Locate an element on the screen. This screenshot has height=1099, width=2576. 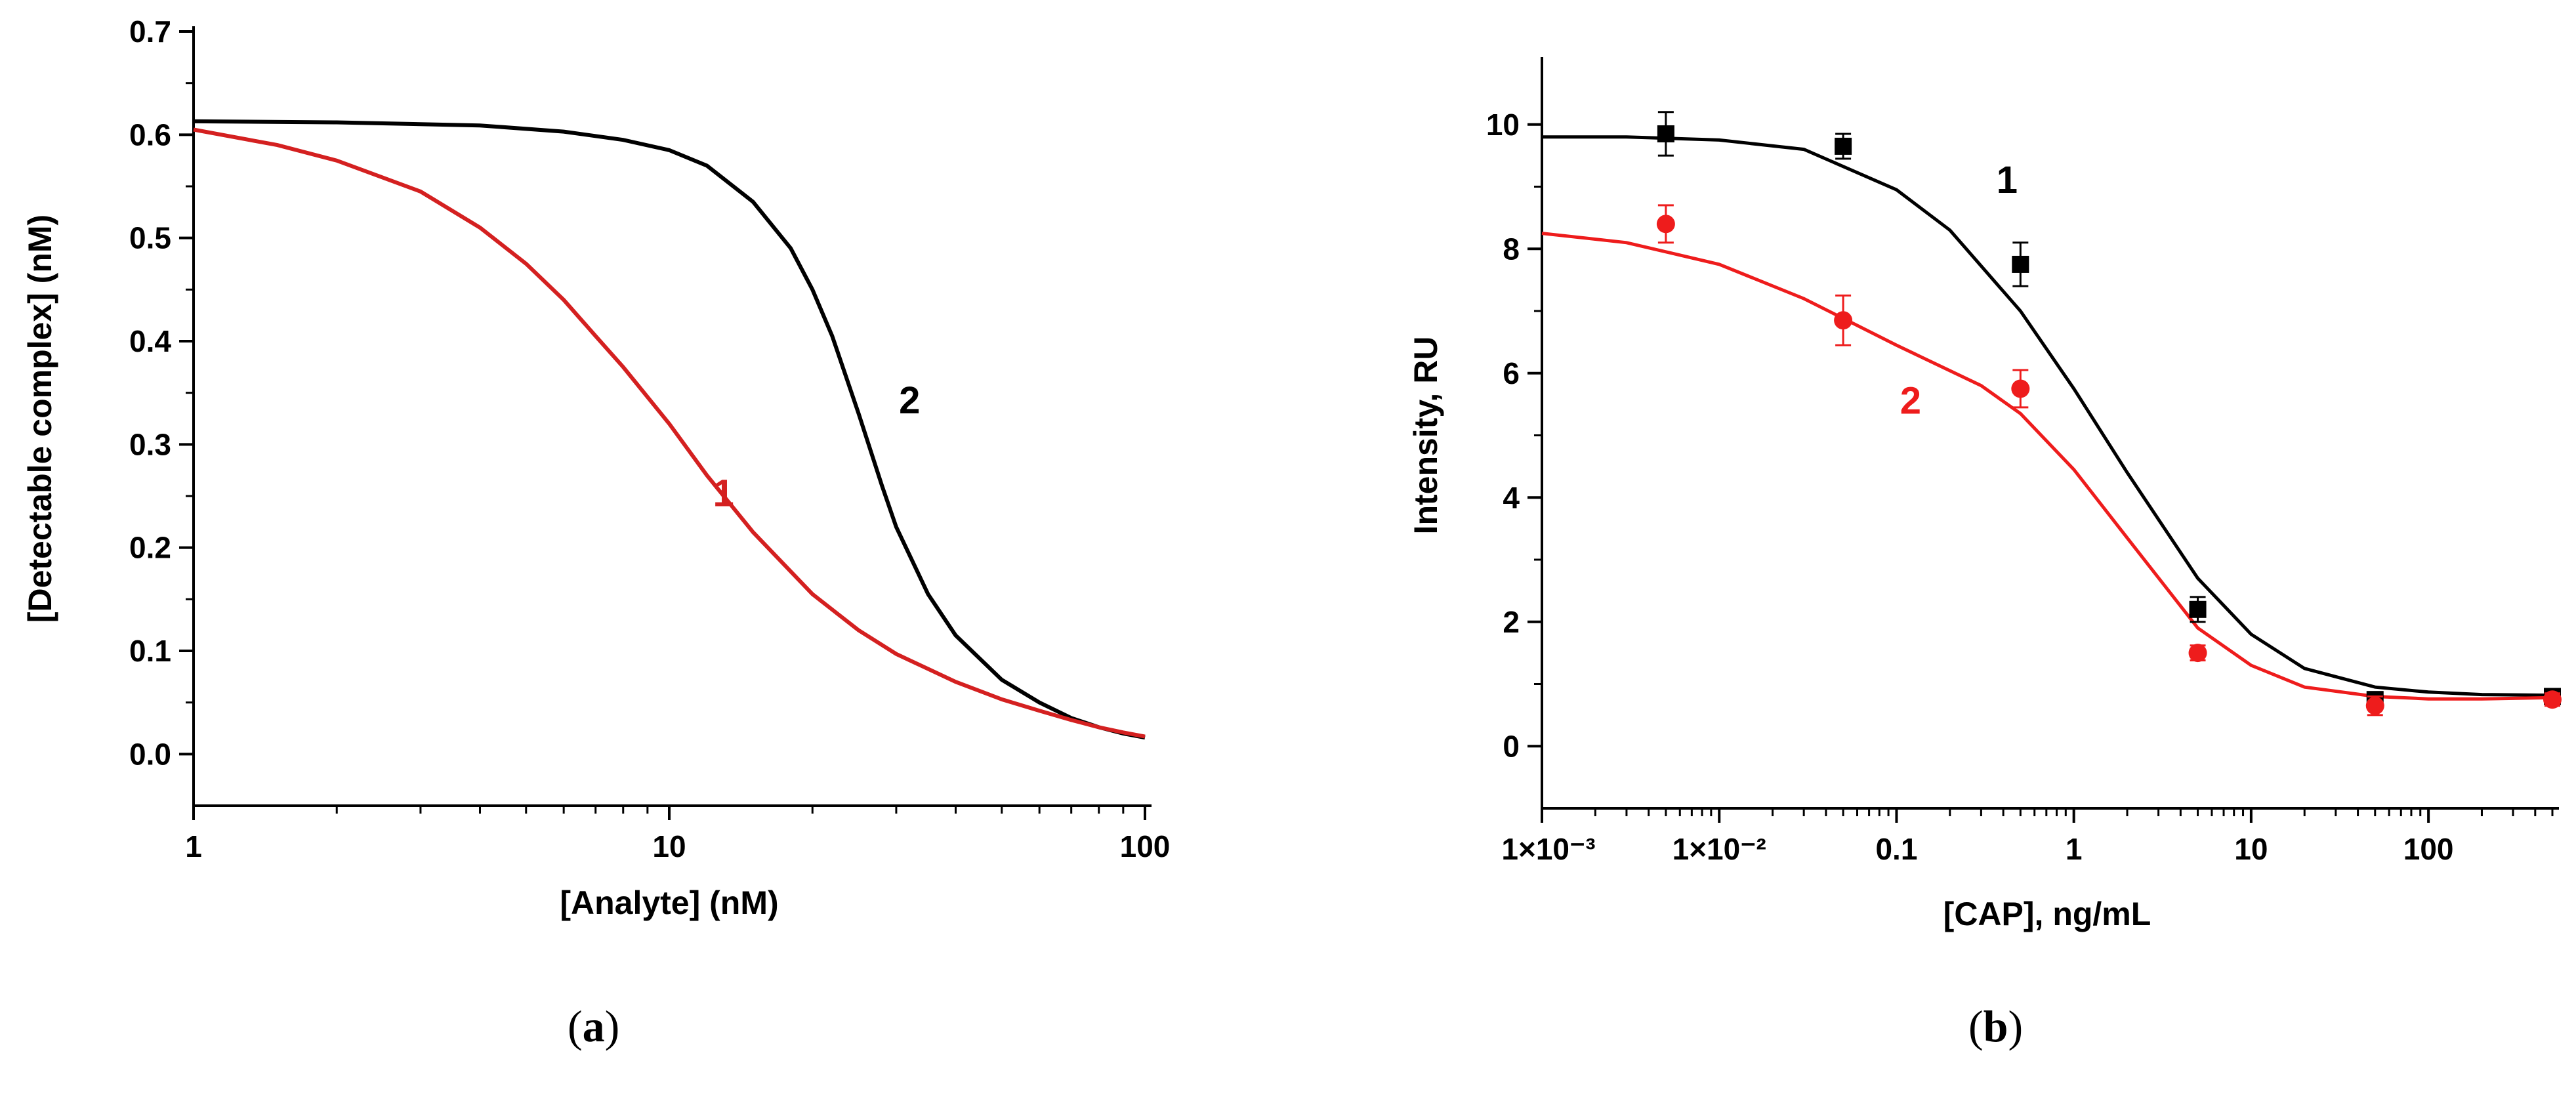
panel-label-a: (a) is located at coordinates (594, 1026).